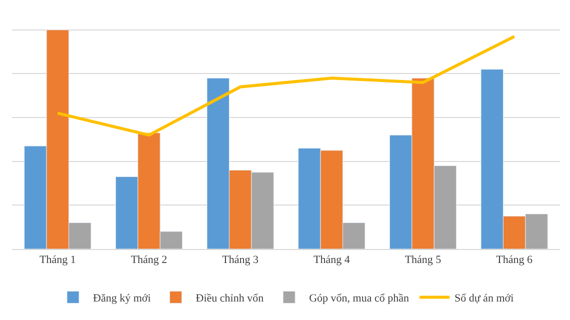 This screenshot has width=570, height=320. I want to click on x-tick-label: Tháng 5, so click(423, 260).